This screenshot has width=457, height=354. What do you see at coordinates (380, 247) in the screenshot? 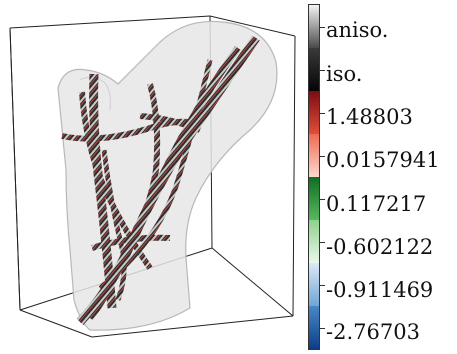
I see `colorbar-label-value-4: -0.602122` at bounding box center [380, 247].